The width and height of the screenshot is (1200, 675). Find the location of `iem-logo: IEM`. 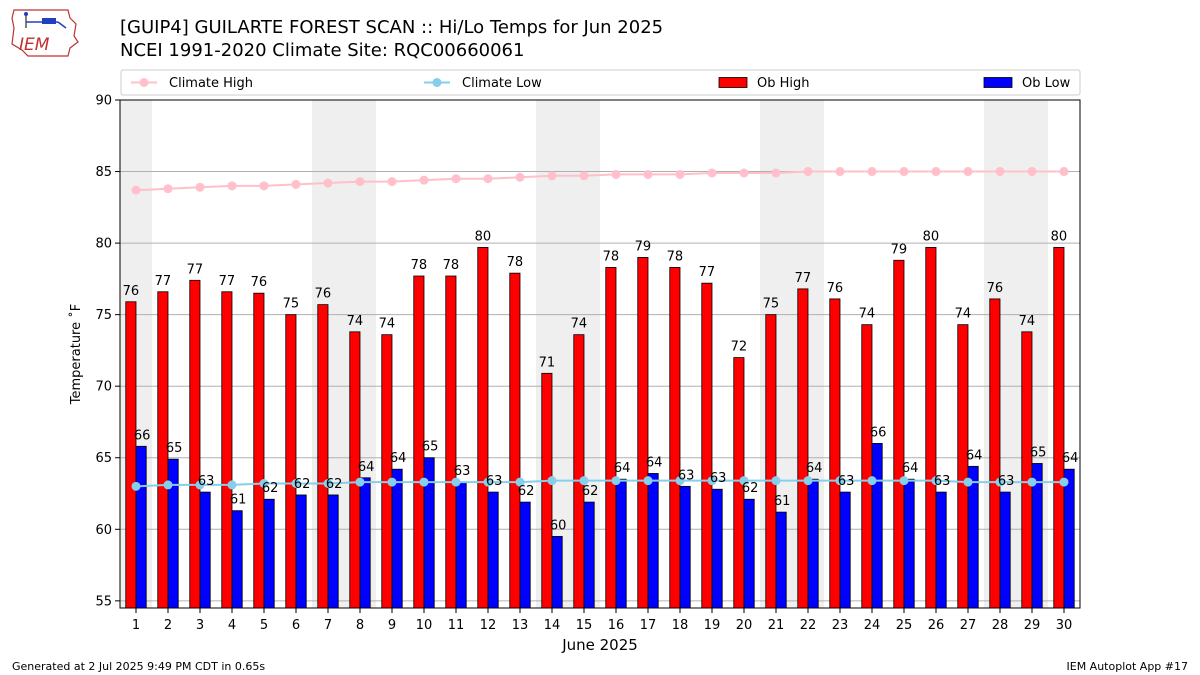

iem-logo: IEM is located at coordinates (45, 33).